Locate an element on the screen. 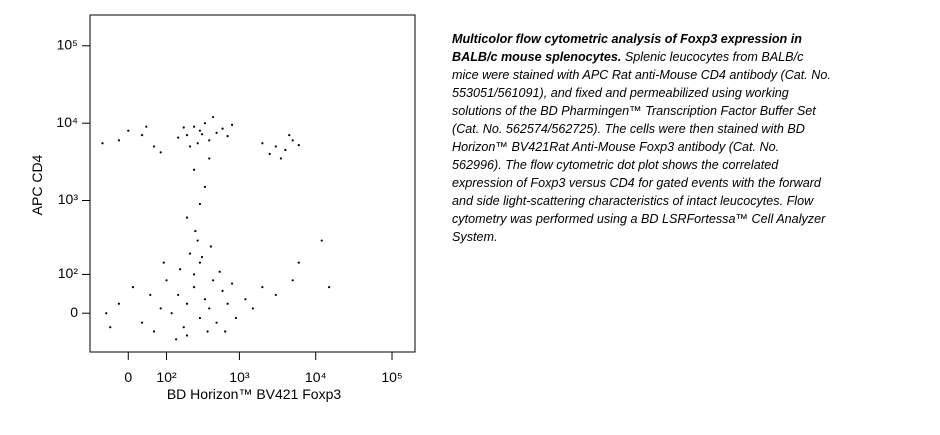  y-tick-label: 10³ is located at coordinates (68, 199).